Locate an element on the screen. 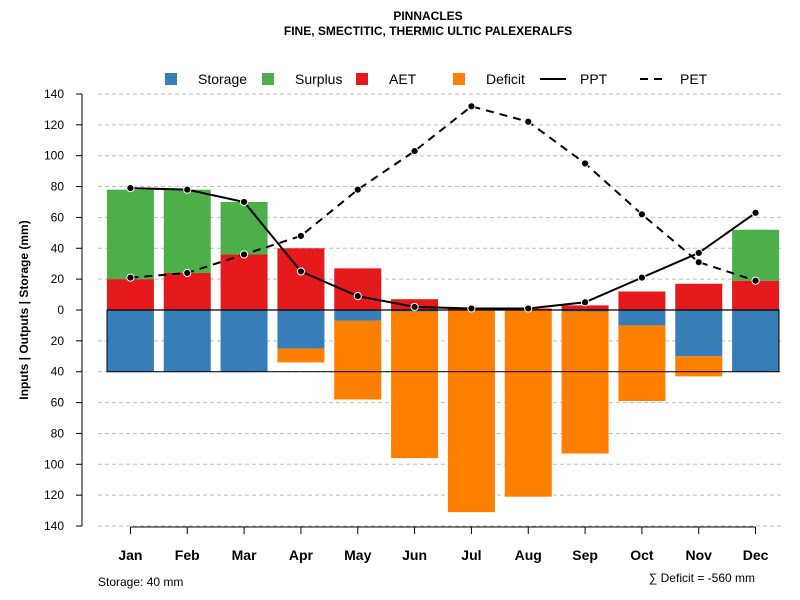 This screenshot has height=600, width=800. chart-title: PINNACLES is located at coordinates (427, 16).